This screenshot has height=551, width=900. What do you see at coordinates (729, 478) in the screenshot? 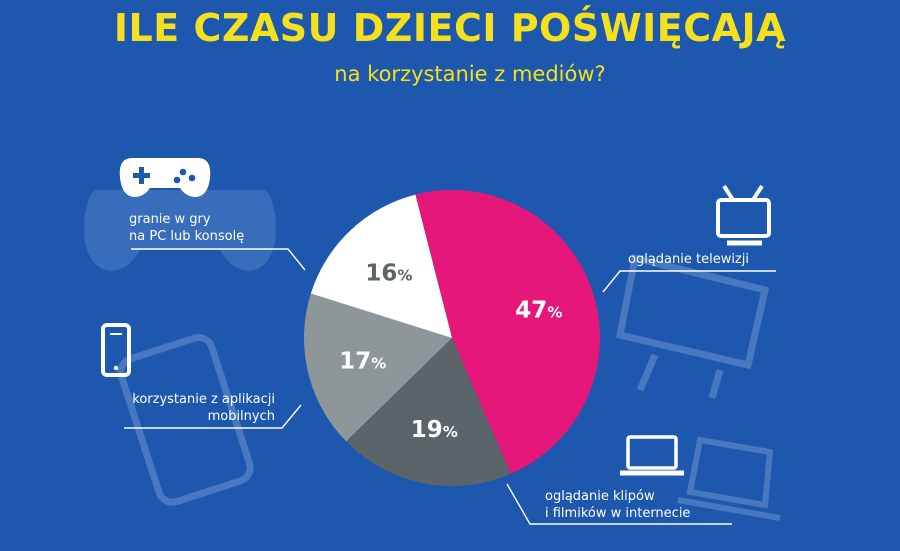
I see `background-laptop-icon` at bounding box center [729, 478].